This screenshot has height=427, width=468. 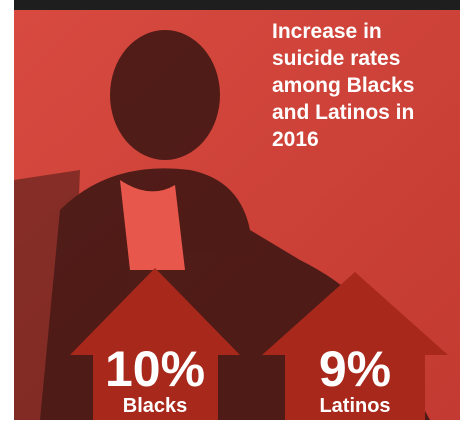 I want to click on photo-shirt, so click(x=152, y=225).